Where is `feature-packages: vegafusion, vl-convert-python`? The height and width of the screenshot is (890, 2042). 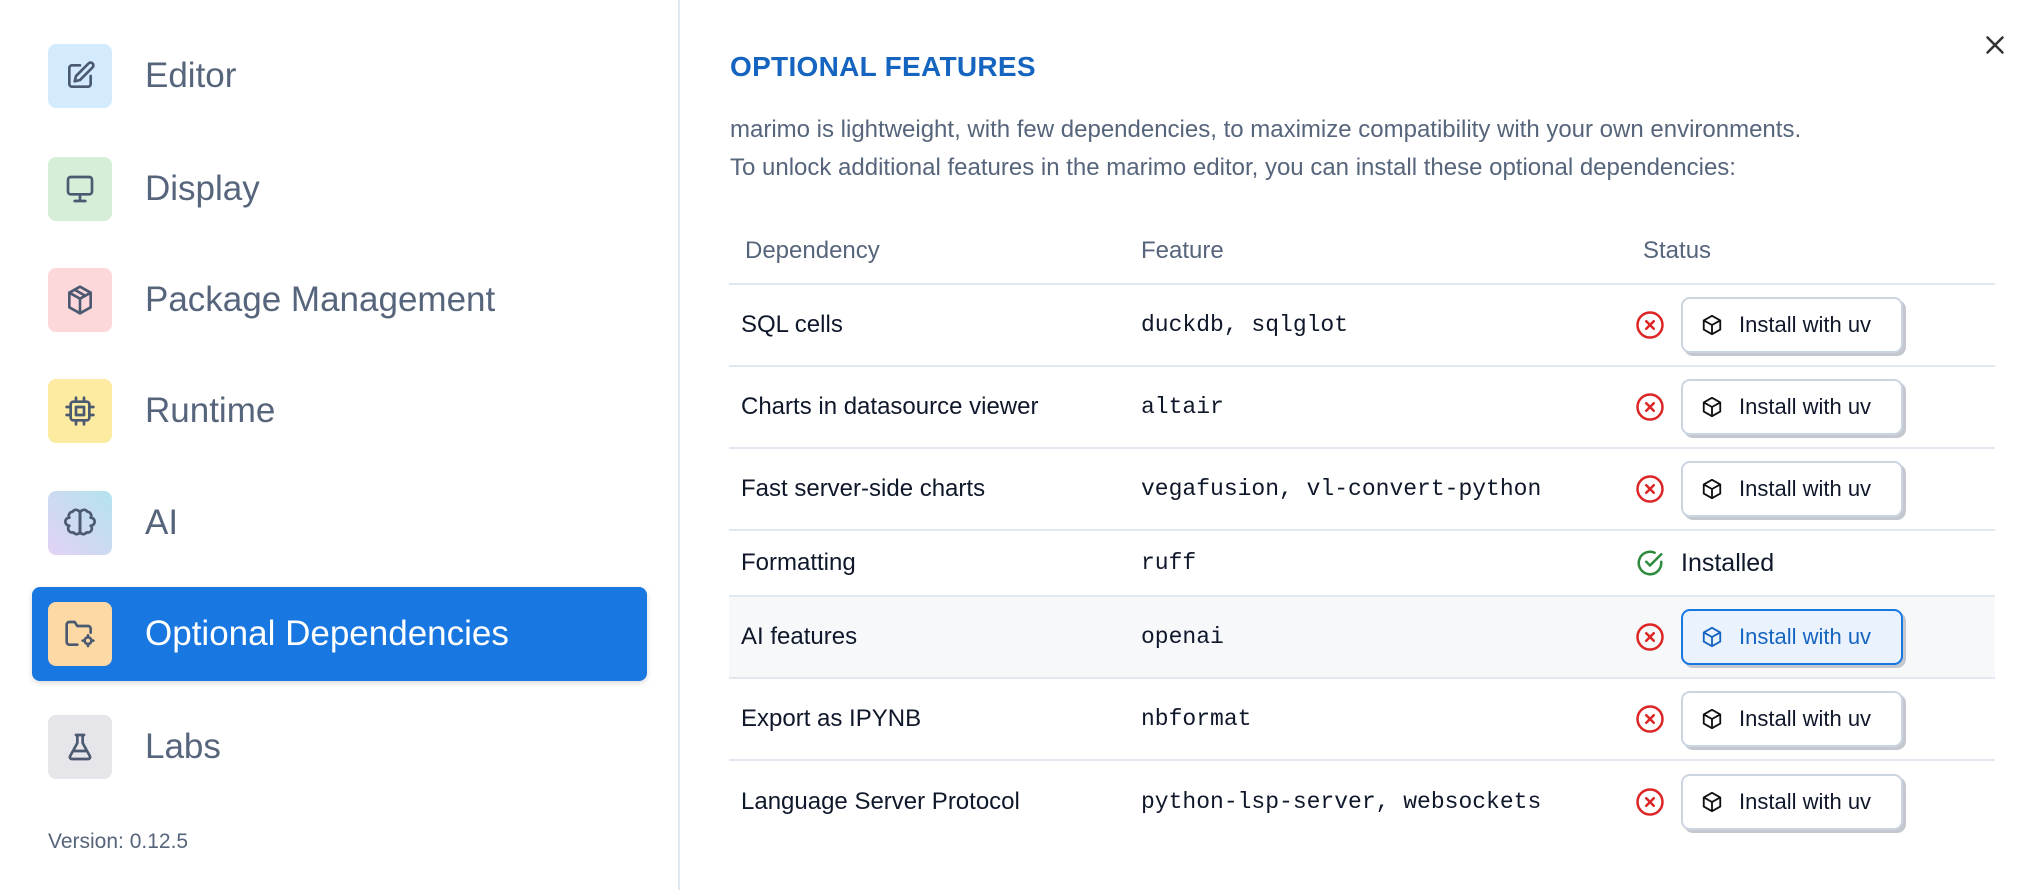 feature-packages: vegafusion, vl-convert-python is located at coordinates (1378, 489).